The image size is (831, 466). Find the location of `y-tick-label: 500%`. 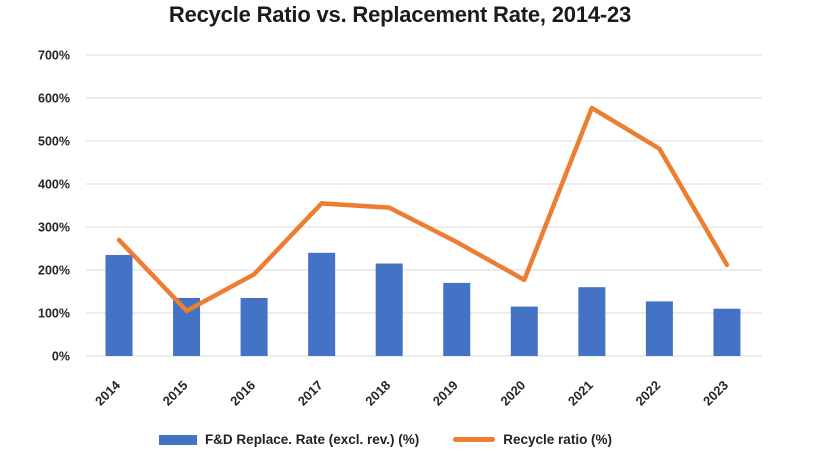

y-tick-label: 500% is located at coordinates (54, 142).